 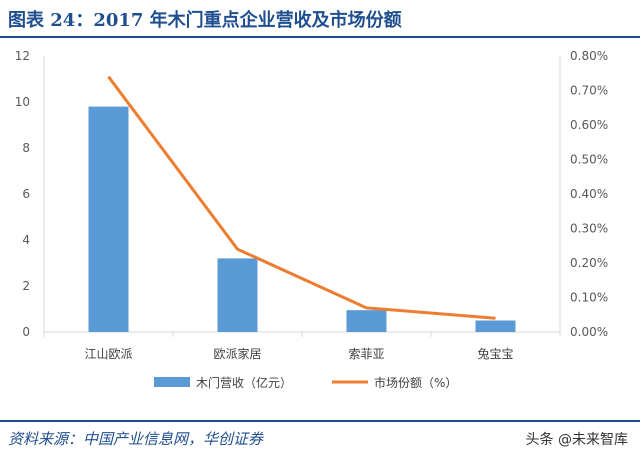 What do you see at coordinates (26, 148) in the screenshot?
I see `left-tick-label: 8` at bounding box center [26, 148].